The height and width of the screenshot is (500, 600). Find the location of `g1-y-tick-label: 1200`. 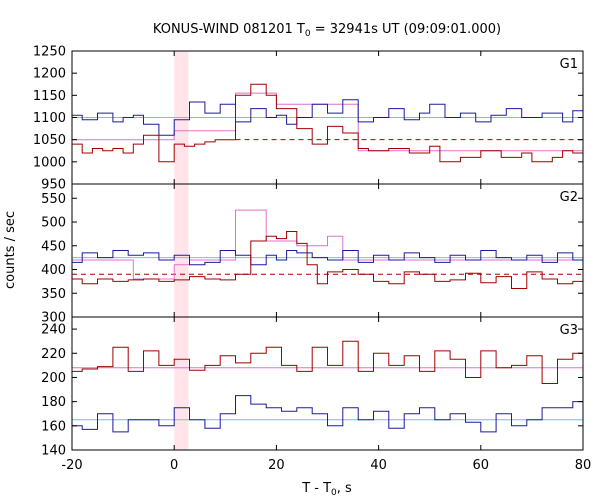

g1-y-tick-label: 1200 is located at coordinates (49, 74).